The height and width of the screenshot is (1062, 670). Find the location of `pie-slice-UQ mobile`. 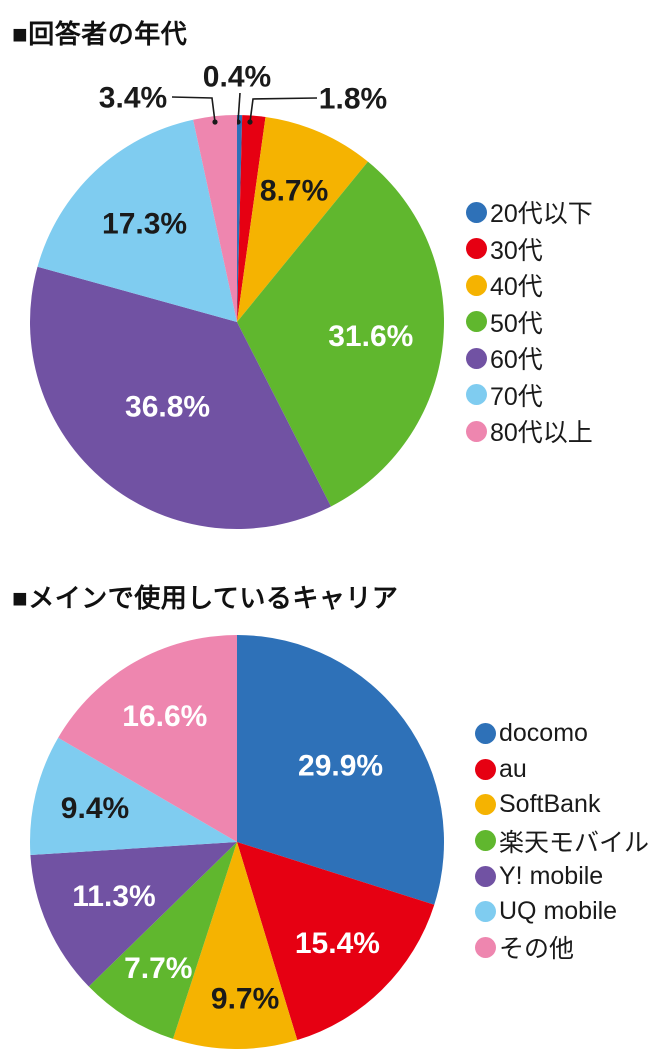

pie-slice-UQ mobile is located at coordinates (133, 796).